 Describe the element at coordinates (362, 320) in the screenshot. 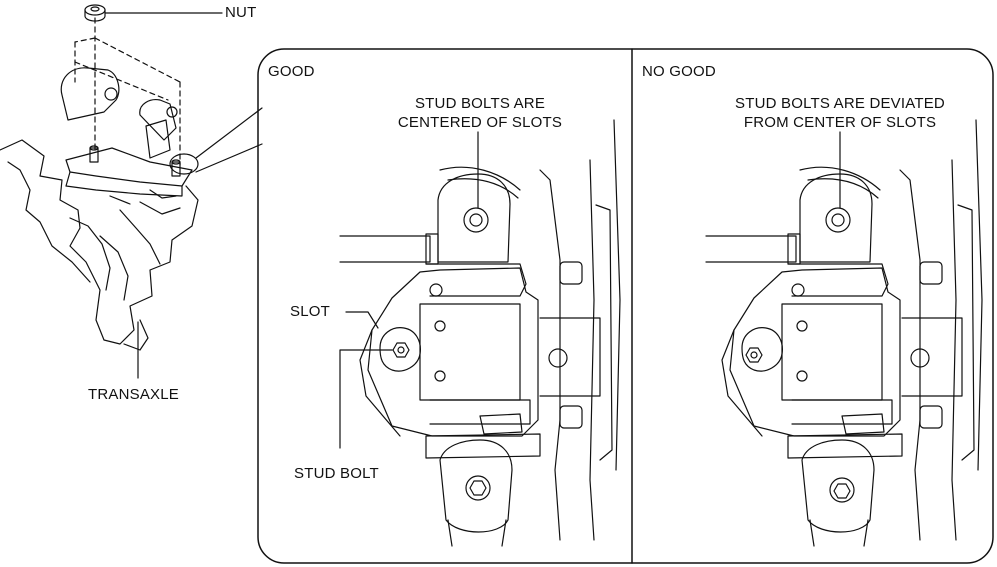

I see `slot-leader-line` at that location.